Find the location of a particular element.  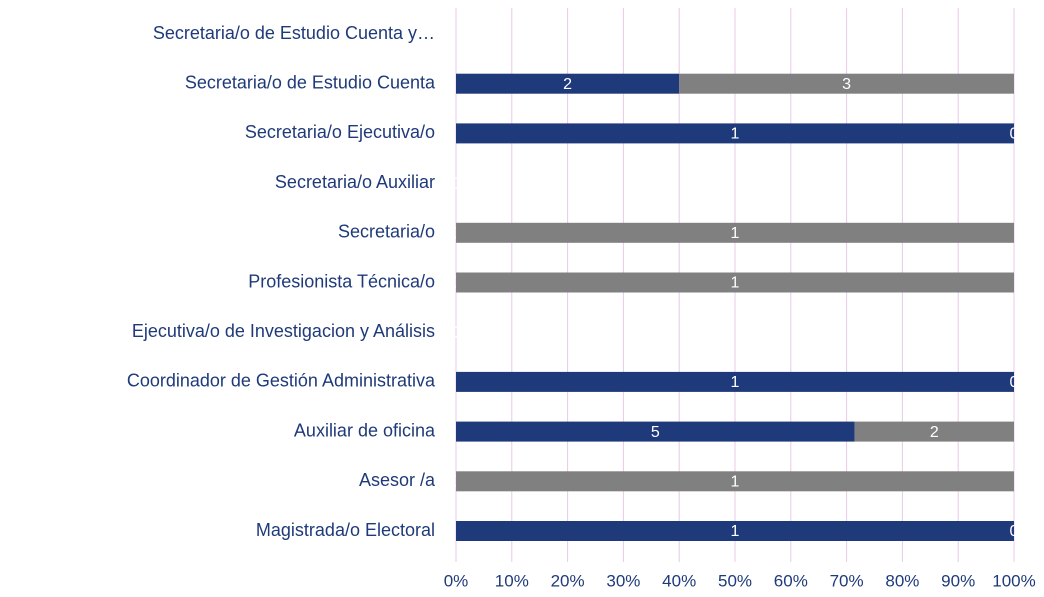

x-tick-label: 50% is located at coordinates (735, 580).